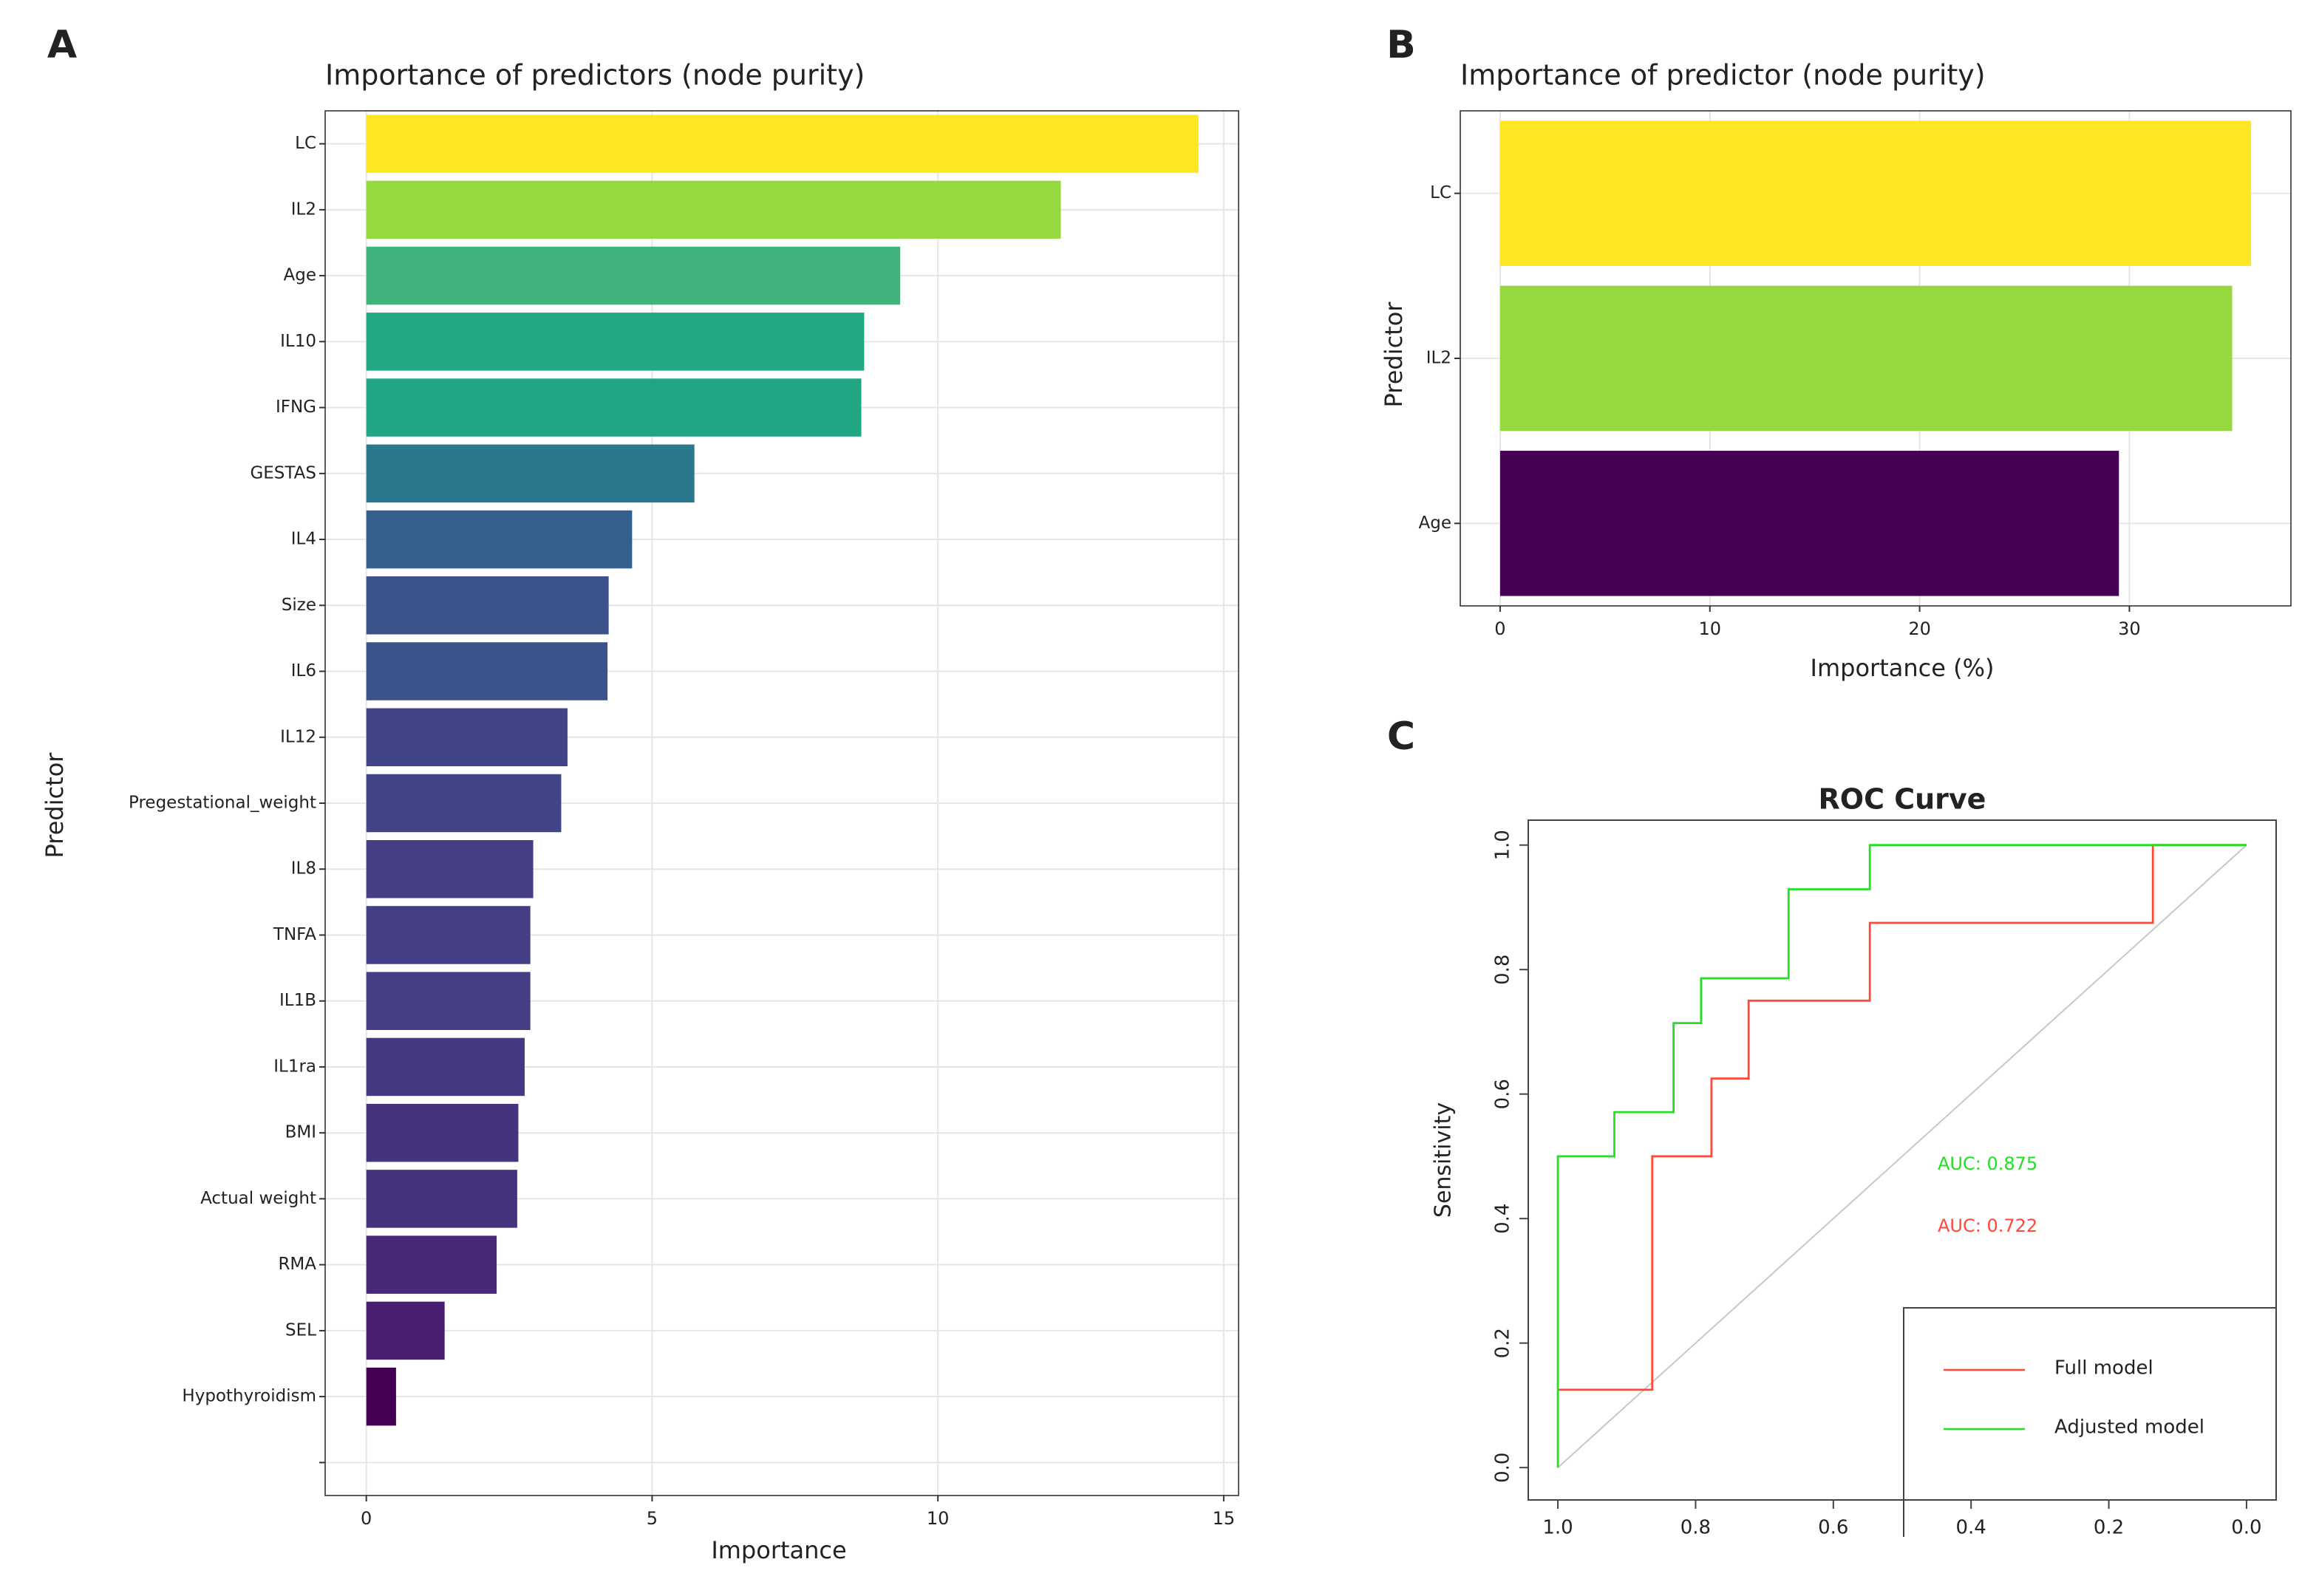  What do you see at coordinates (303, 539) in the screenshot?
I see `y-tick-label: IL4` at bounding box center [303, 539].